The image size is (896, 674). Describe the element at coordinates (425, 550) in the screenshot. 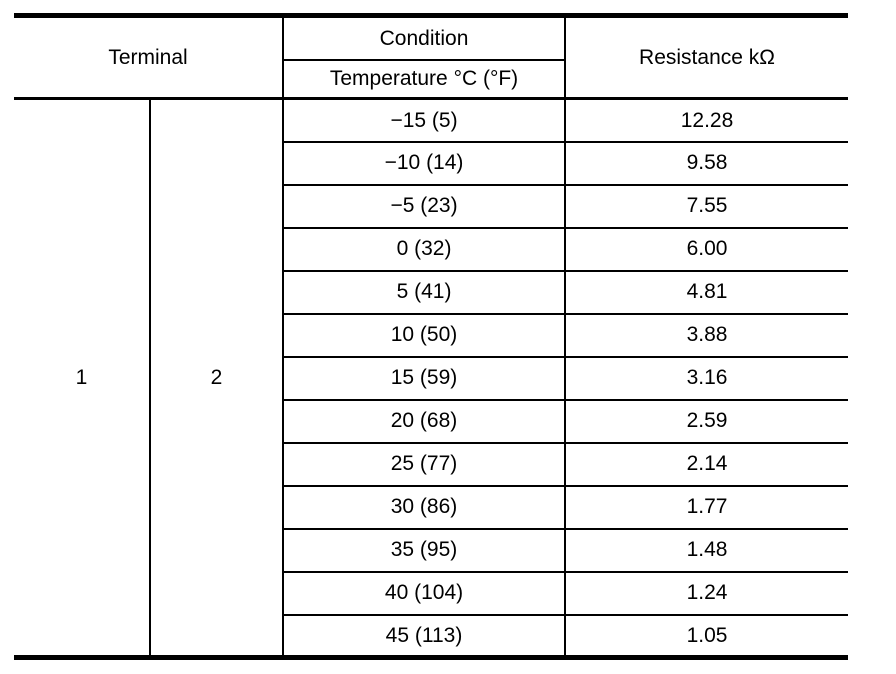

I see `temperature-cell: 35 (95)` at that location.